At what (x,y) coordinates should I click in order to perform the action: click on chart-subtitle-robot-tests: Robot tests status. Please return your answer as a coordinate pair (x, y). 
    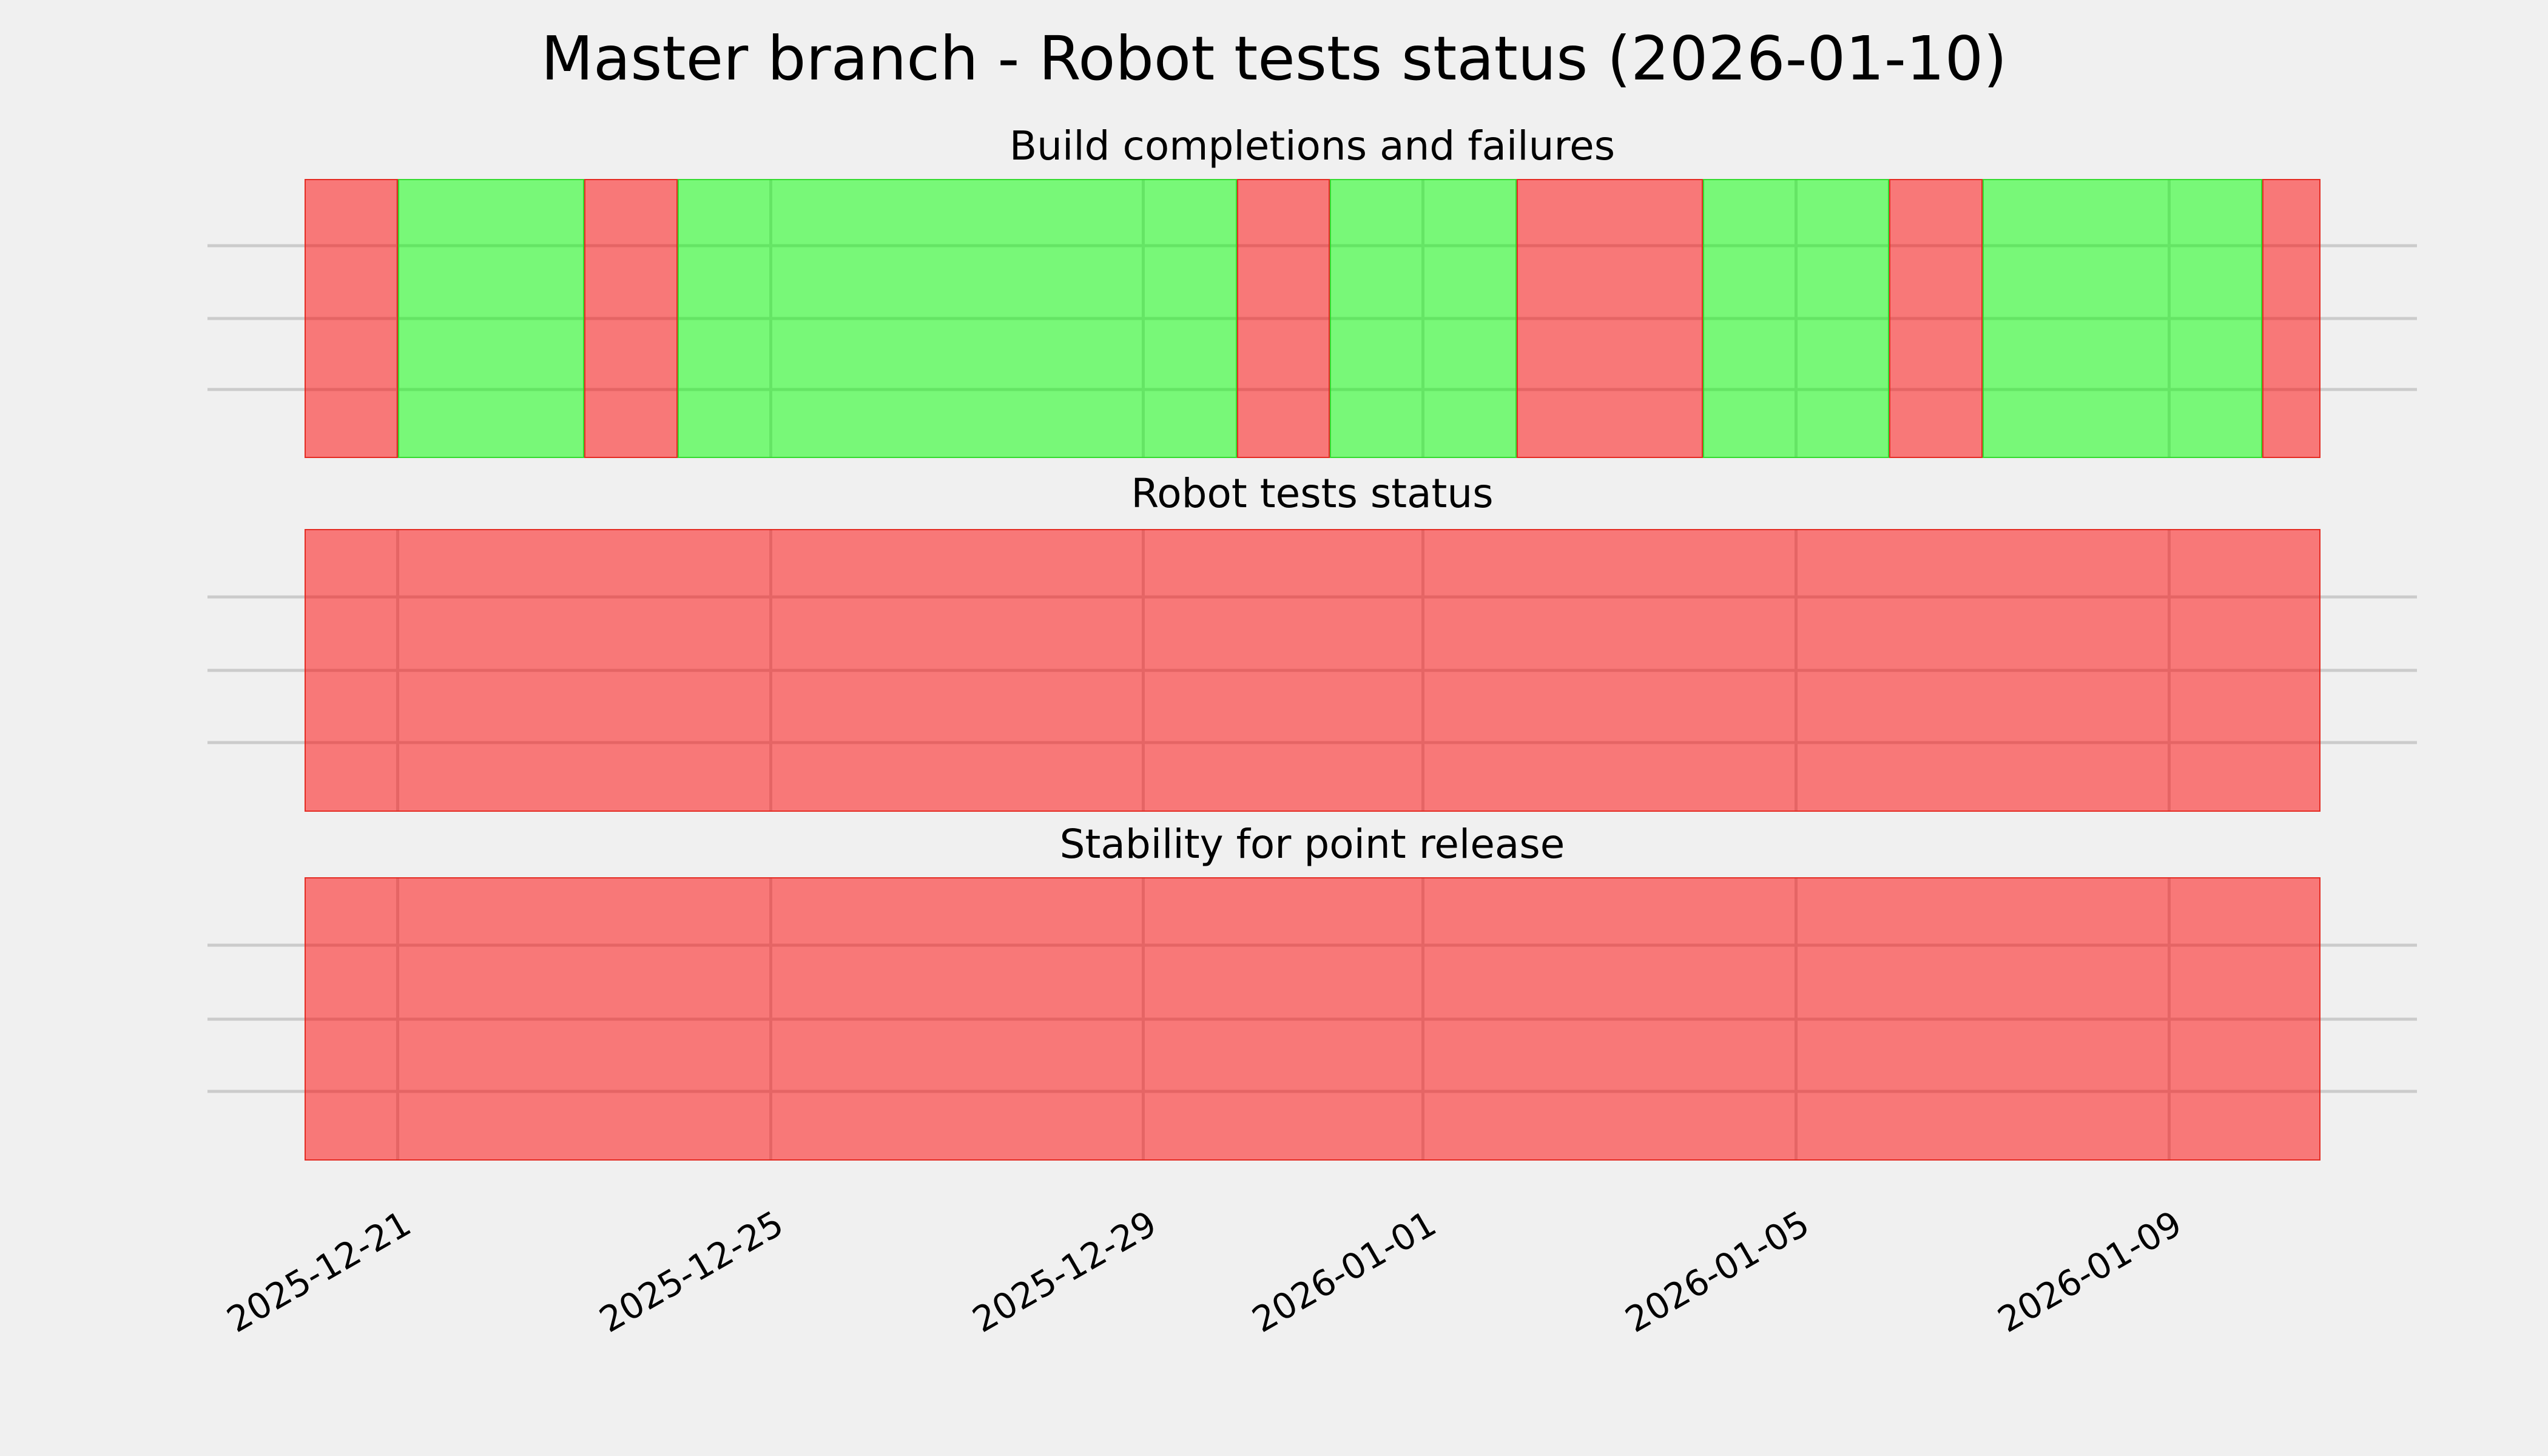
    Looking at the image, I should click on (1312, 493).